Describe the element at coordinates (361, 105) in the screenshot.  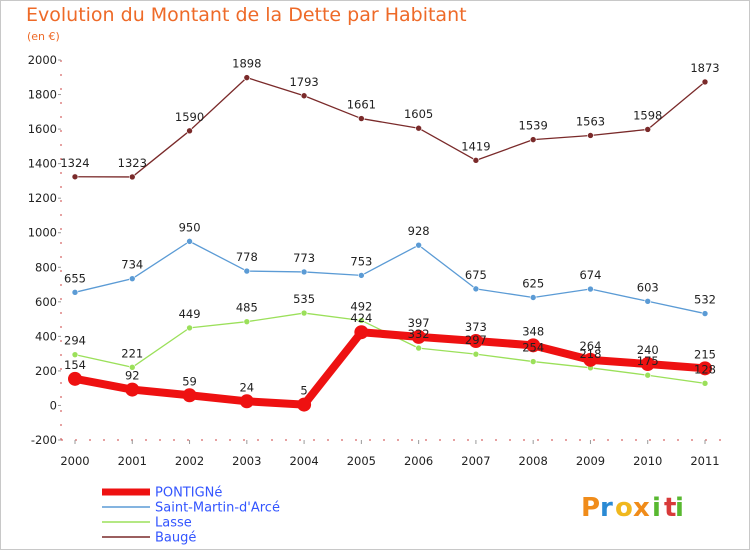
I see `data-label: 1661` at that location.